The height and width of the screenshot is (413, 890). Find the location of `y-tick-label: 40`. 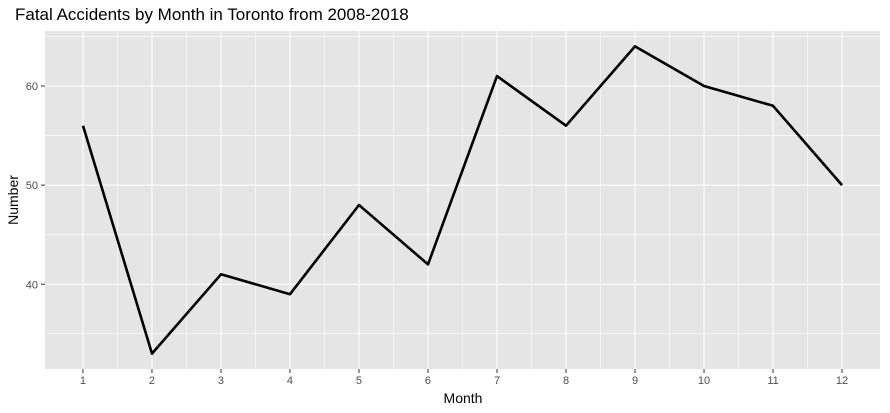

y-tick-label: 40 is located at coordinates (32, 285).